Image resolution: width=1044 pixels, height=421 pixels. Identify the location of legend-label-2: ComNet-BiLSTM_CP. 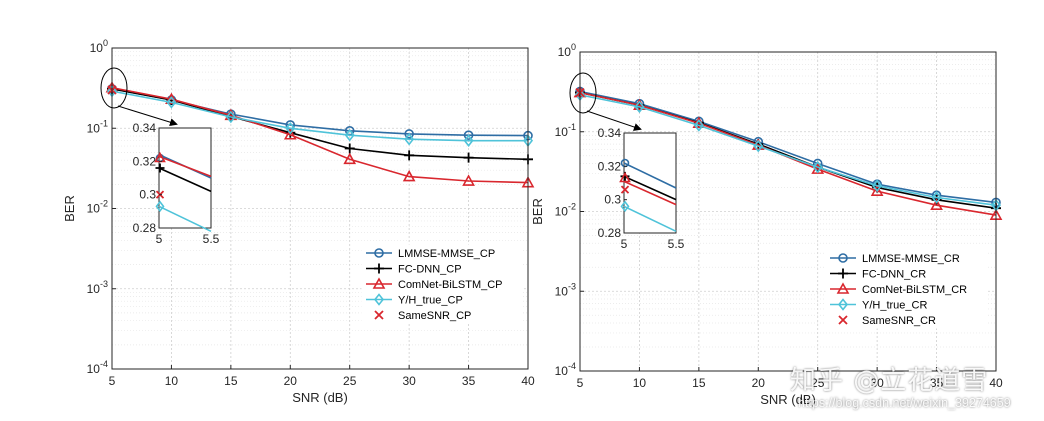
(450, 285).